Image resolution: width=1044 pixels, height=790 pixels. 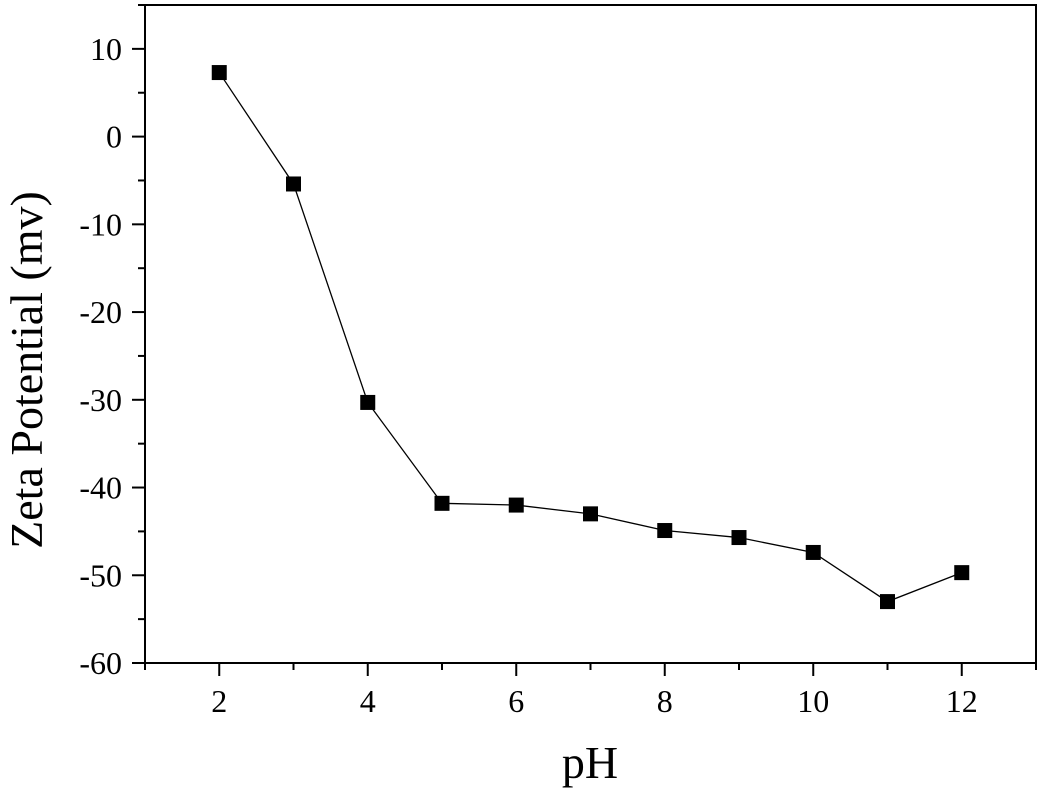 I want to click on x-tick-label: 10, so click(x=813, y=701).